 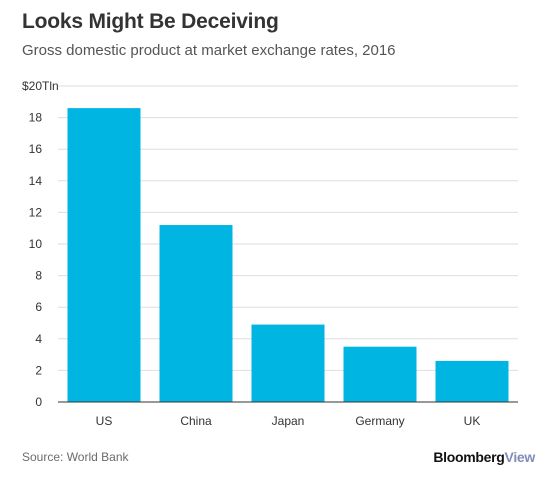 I want to click on y-tick-label: 12, so click(x=36, y=212).